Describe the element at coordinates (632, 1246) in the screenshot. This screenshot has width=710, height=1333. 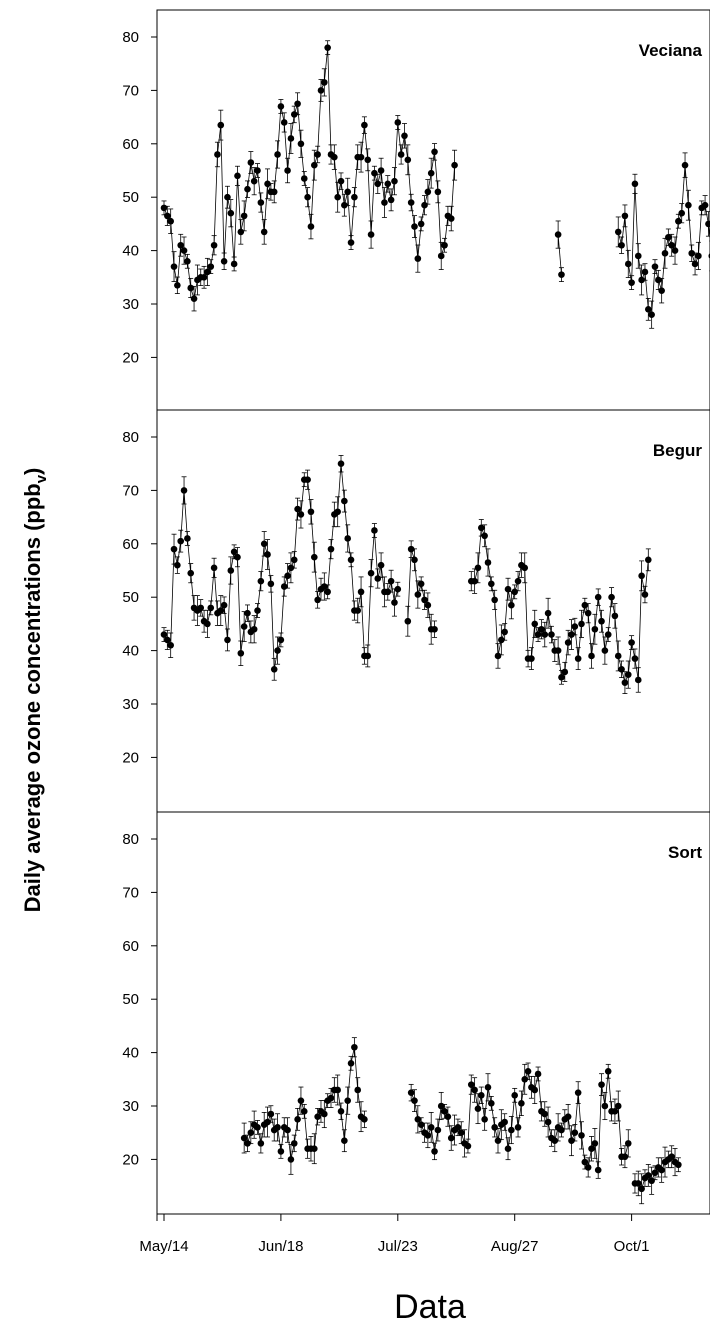
I see `x-tick-label: Oct/1` at that location.